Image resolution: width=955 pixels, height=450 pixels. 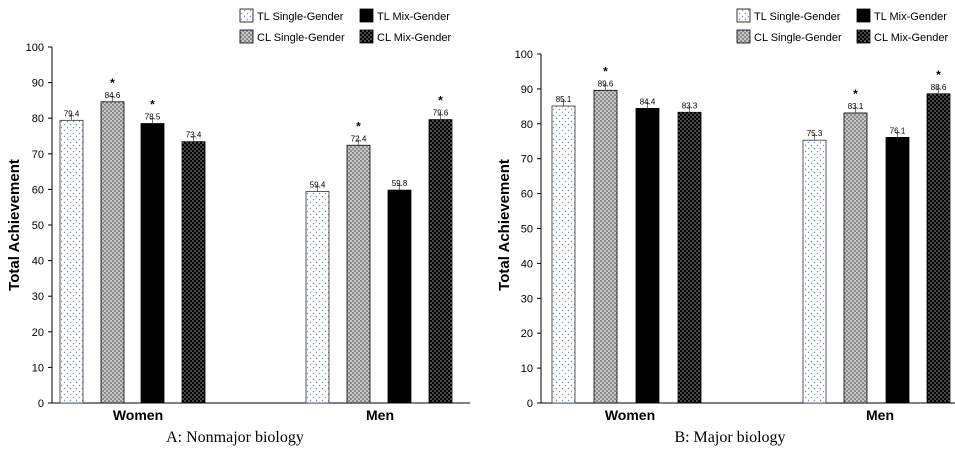 I want to click on bar-value-label: 72.4, so click(x=359, y=138).